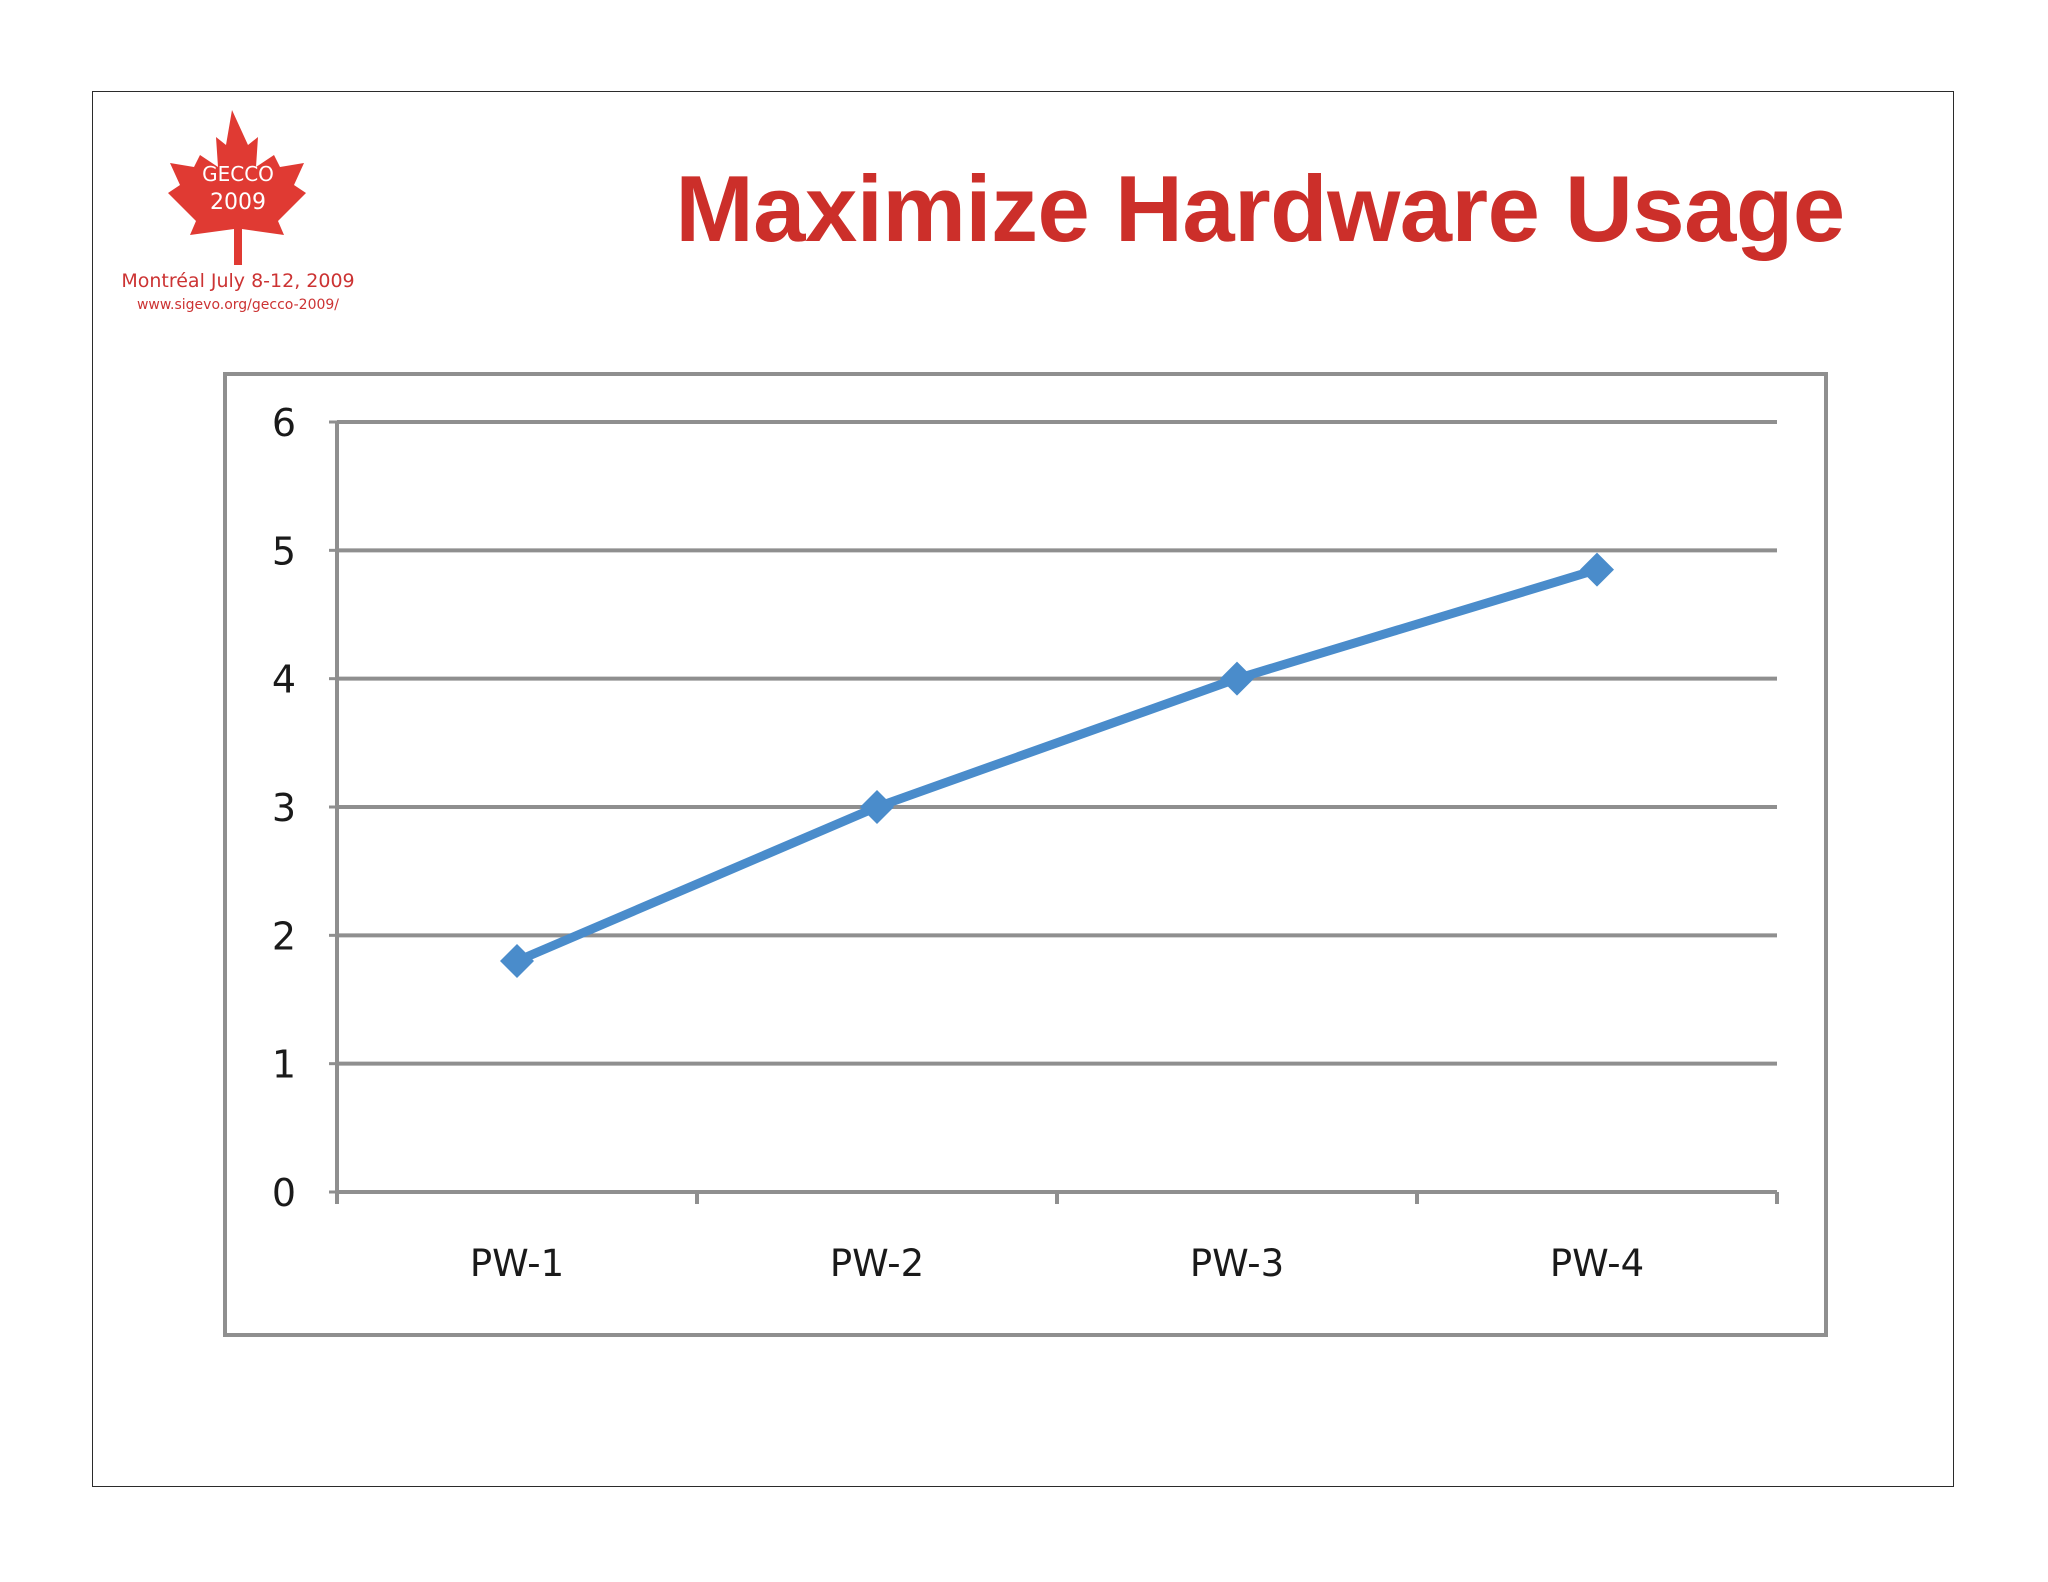 The width and height of the screenshot is (2048, 1582). Describe the element at coordinates (284, 808) in the screenshot. I see `y-tick-label-3: 3` at that location.